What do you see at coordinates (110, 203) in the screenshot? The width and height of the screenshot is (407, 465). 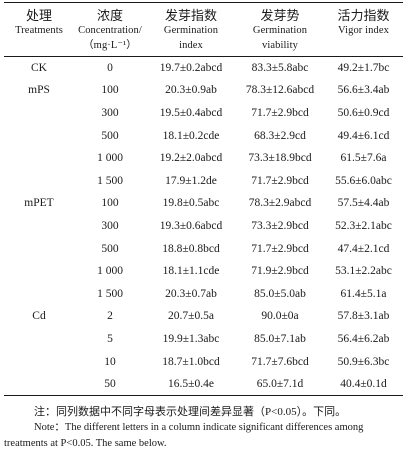 I see `cell-concentration: 100` at bounding box center [110, 203].